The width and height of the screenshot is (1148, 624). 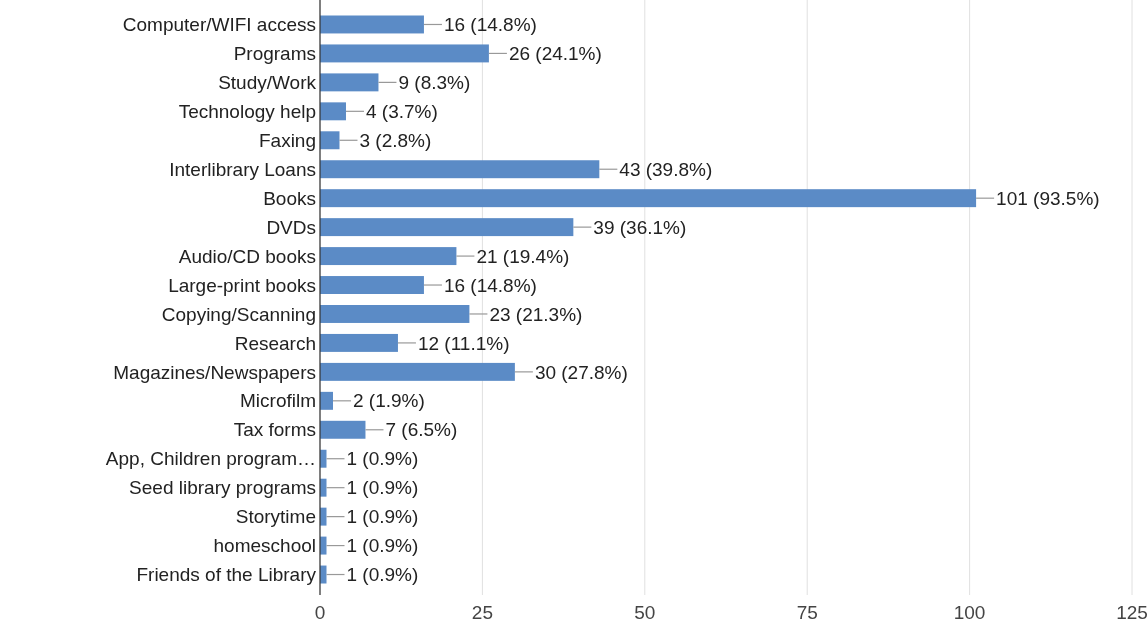 What do you see at coordinates (274, 54) in the screenshot?
I see `y-tick-label: Programs` at bounding box center [274, 54].